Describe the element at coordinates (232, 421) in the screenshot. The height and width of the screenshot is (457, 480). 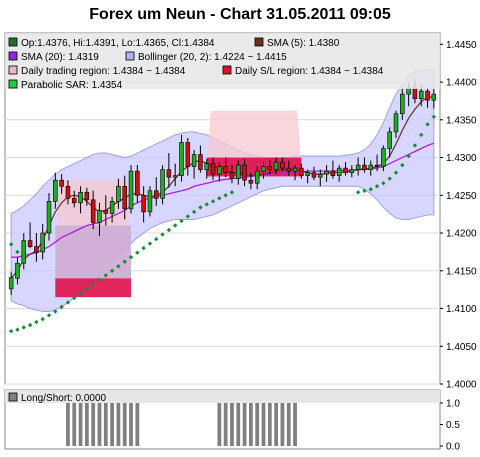
I see `longshort-panel: Long/Short: 0.0000 1.0 0.5 0.0` at that location.